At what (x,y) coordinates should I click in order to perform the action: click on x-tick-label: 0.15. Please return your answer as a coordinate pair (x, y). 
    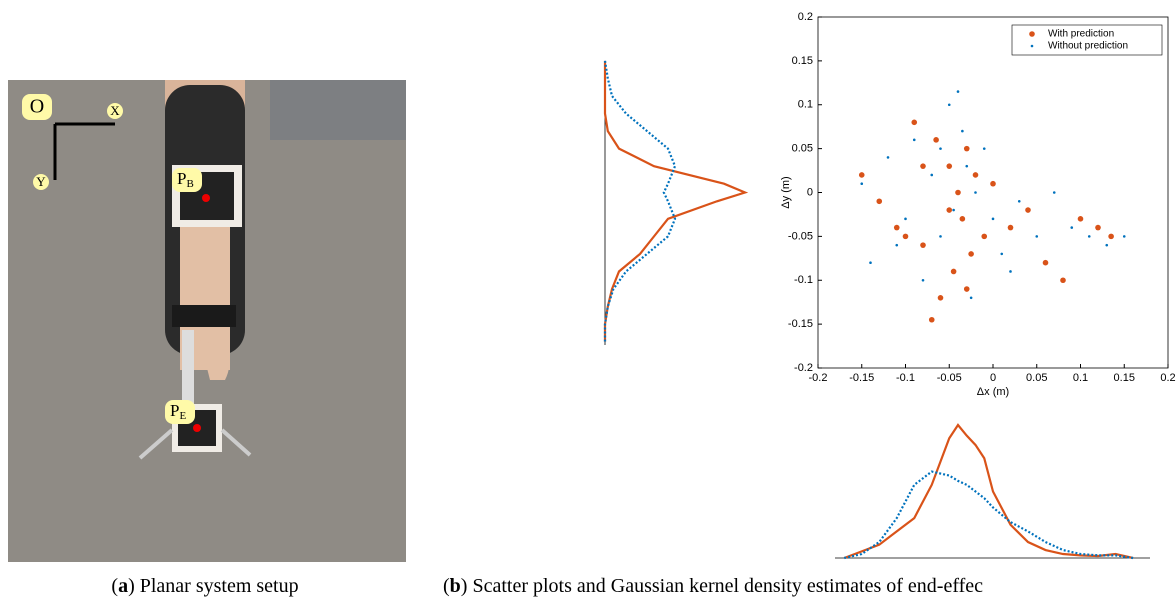
    Looking at the image, I should click on (1124, 378).